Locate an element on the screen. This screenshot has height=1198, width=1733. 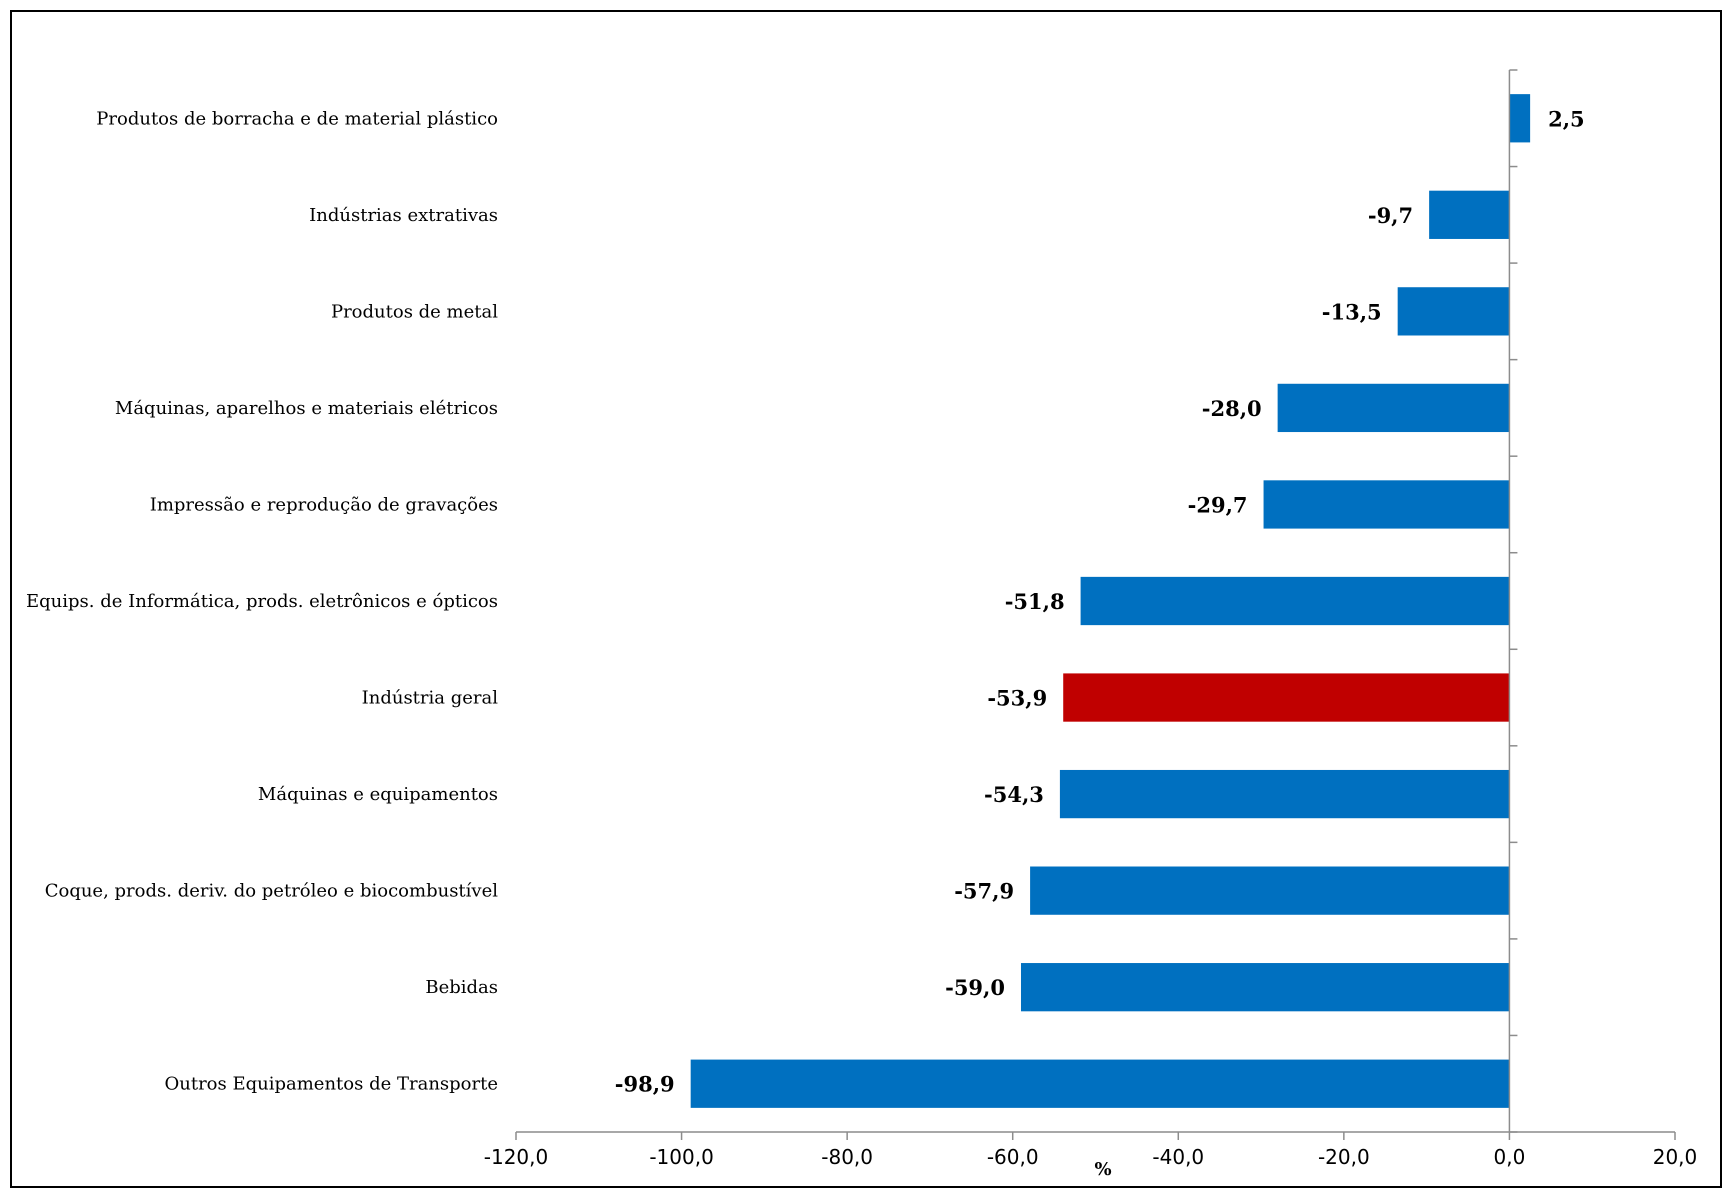
category-label-2: Produtos de metal is located at coordinates (414, 311).